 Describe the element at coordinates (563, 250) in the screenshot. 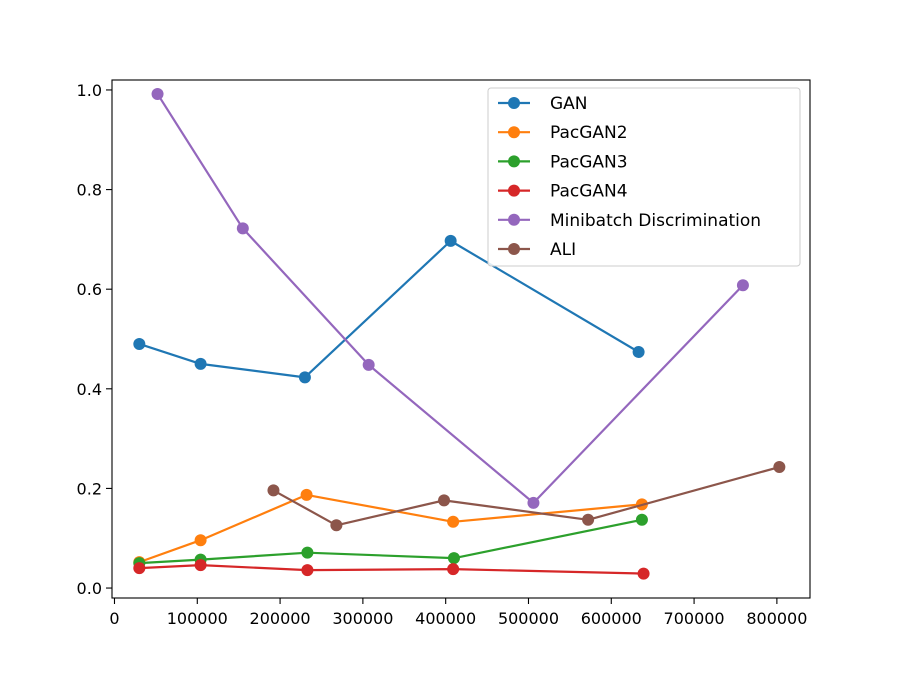

I see `legend-label-ali: ALI` at that location.